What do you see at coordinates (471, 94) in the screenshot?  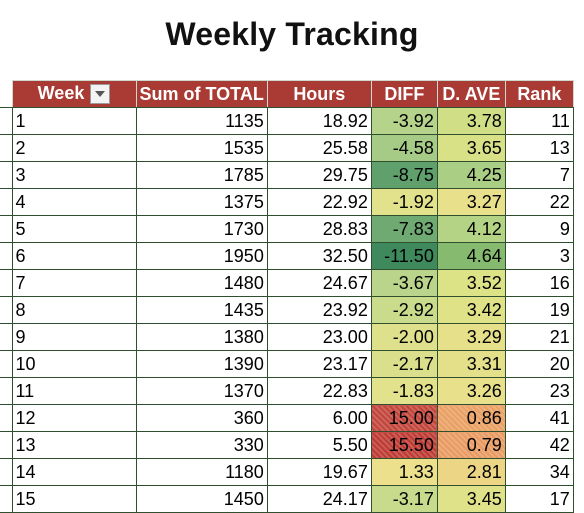 I see `column-header-d-ave: D. AVE` at bounding box center [471, 94].